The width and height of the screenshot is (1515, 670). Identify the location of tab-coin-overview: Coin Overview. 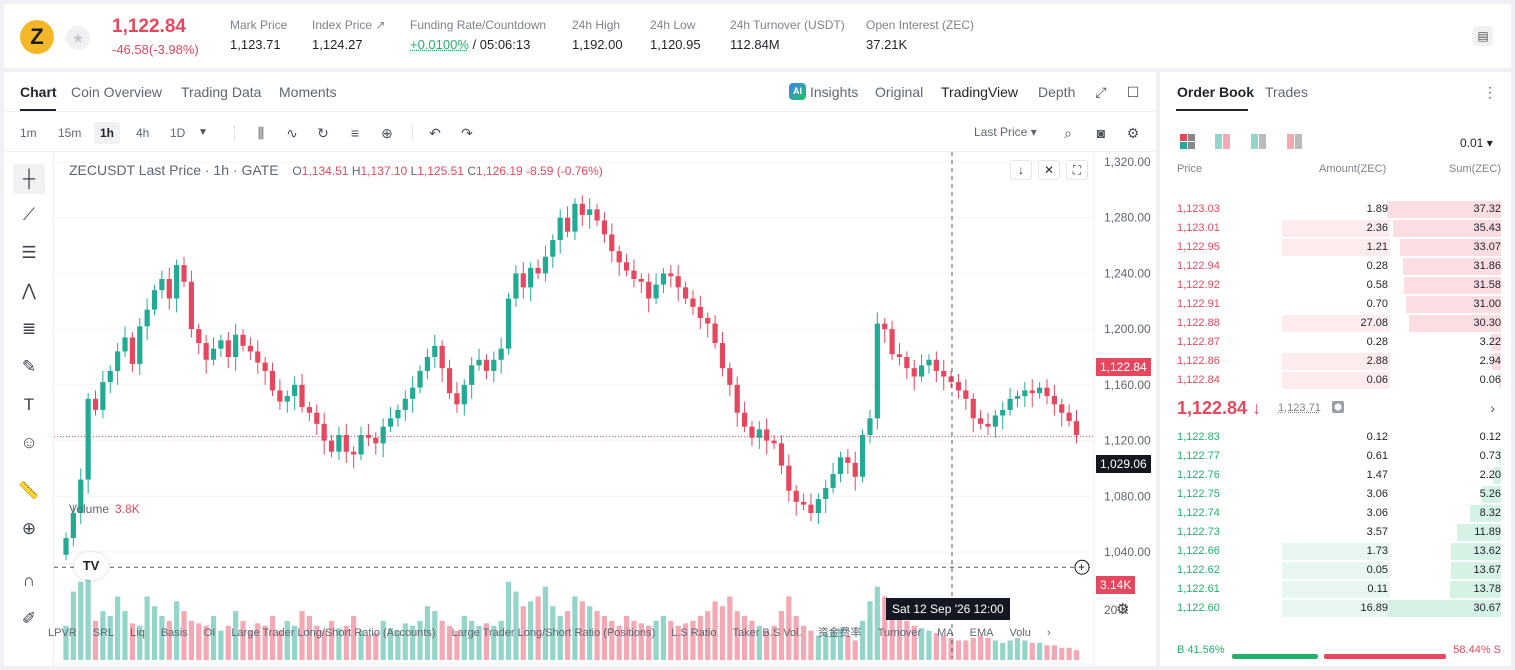
(117, 92).